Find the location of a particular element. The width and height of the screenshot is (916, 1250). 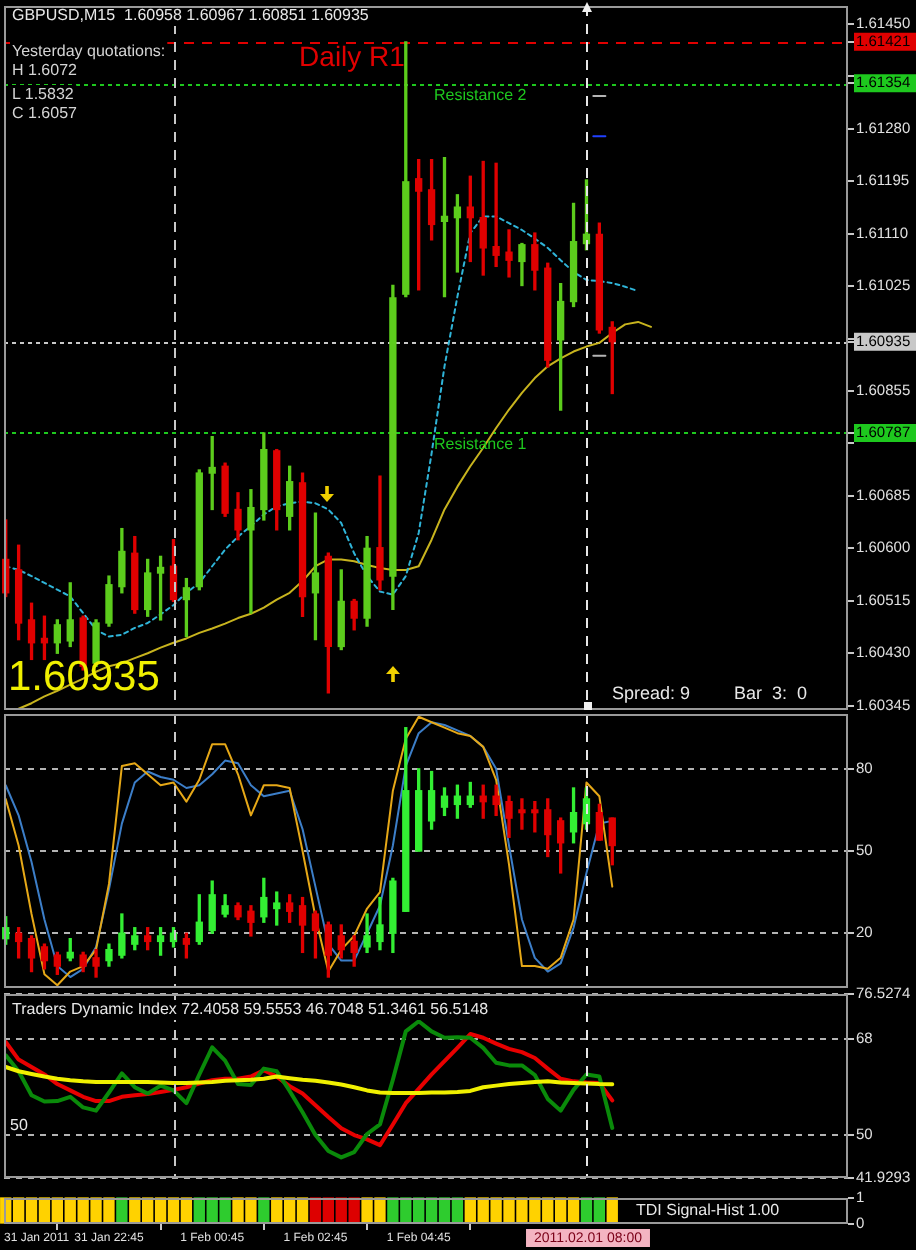

annotation: C 1.6057 is located at coordinates (45, 113).